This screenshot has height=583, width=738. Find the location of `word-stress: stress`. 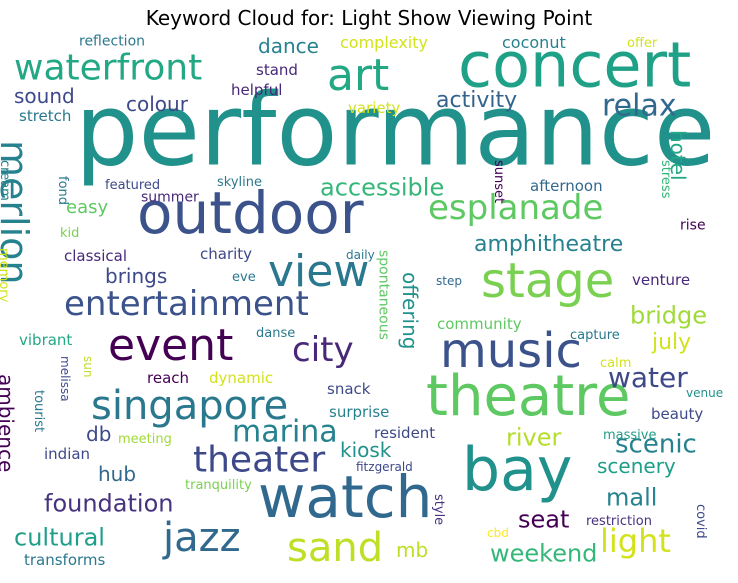

word-stress: stress is located at coordinates (665, 179).